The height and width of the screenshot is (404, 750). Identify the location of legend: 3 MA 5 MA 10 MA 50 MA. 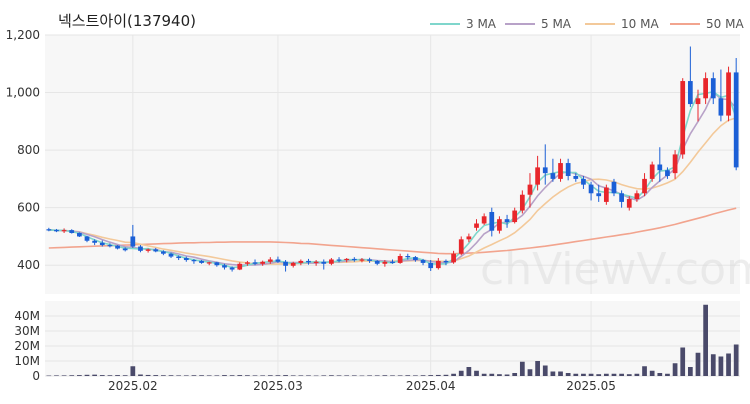
(587, 24).